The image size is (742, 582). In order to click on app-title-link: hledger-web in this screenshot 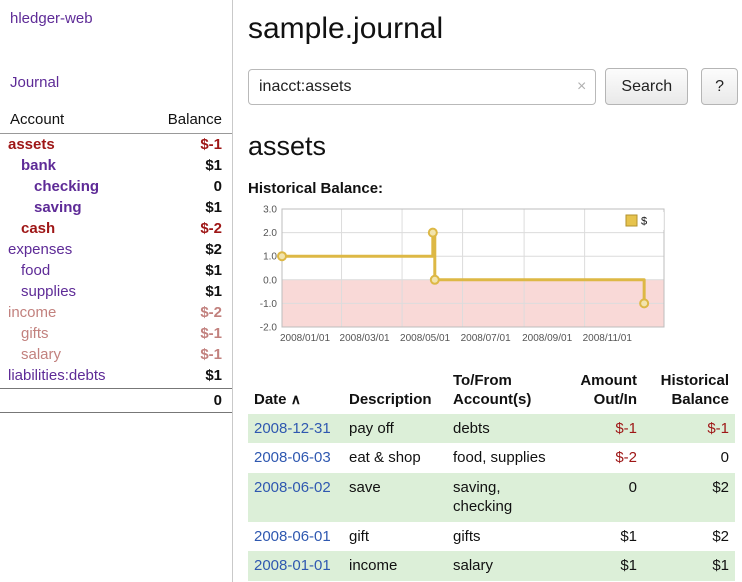, I will do `click(51, 18)`.